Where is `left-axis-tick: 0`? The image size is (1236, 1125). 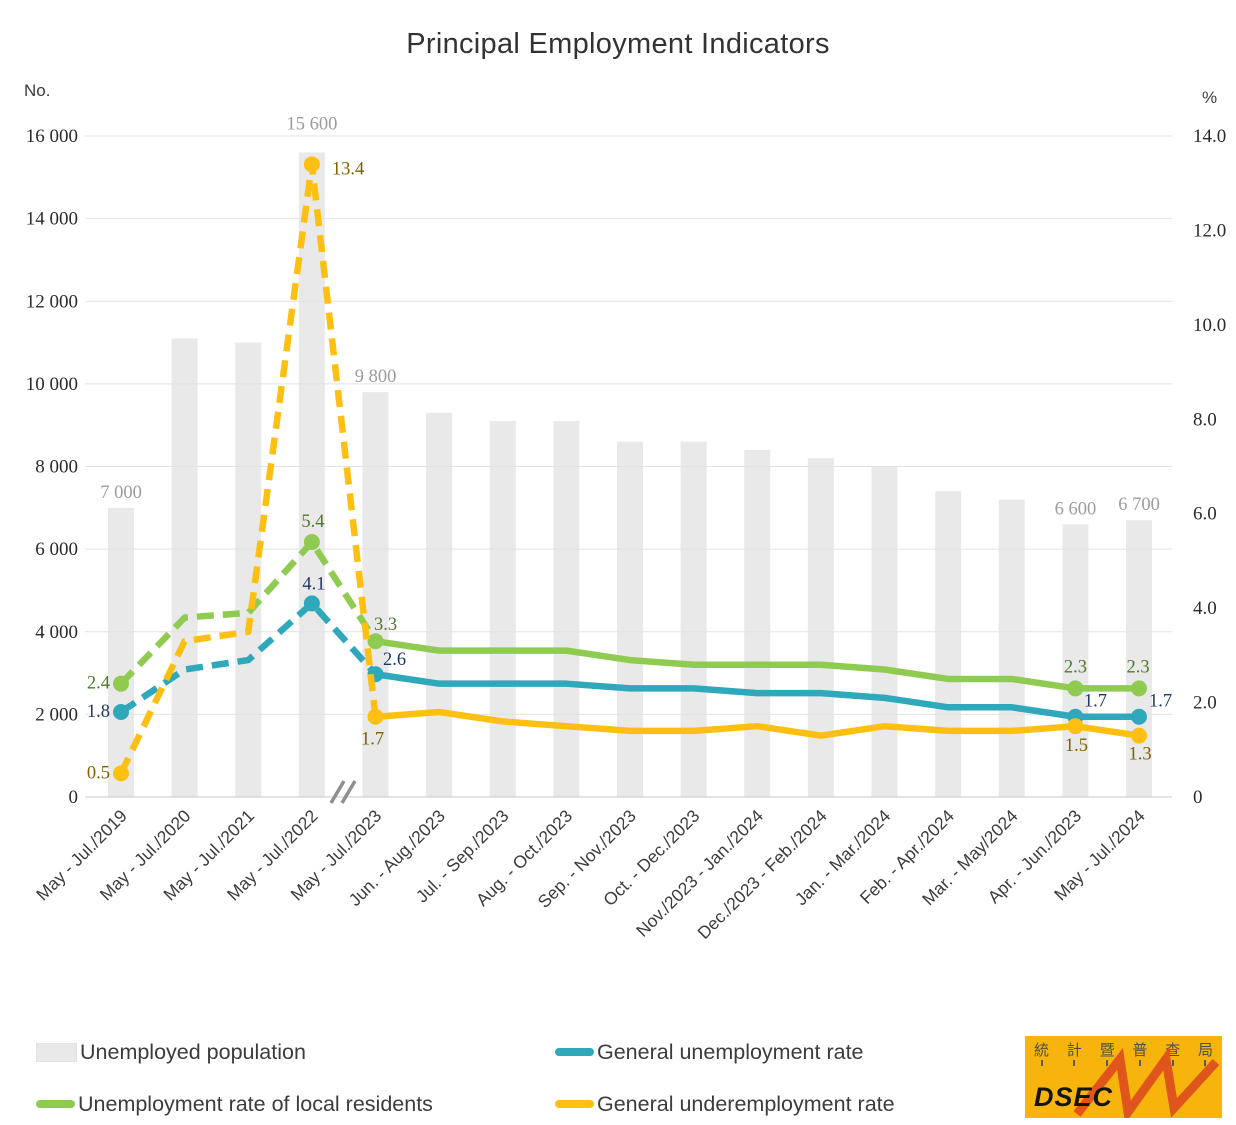
left-axis-tick: 0 is located at coordinates (74, 797).